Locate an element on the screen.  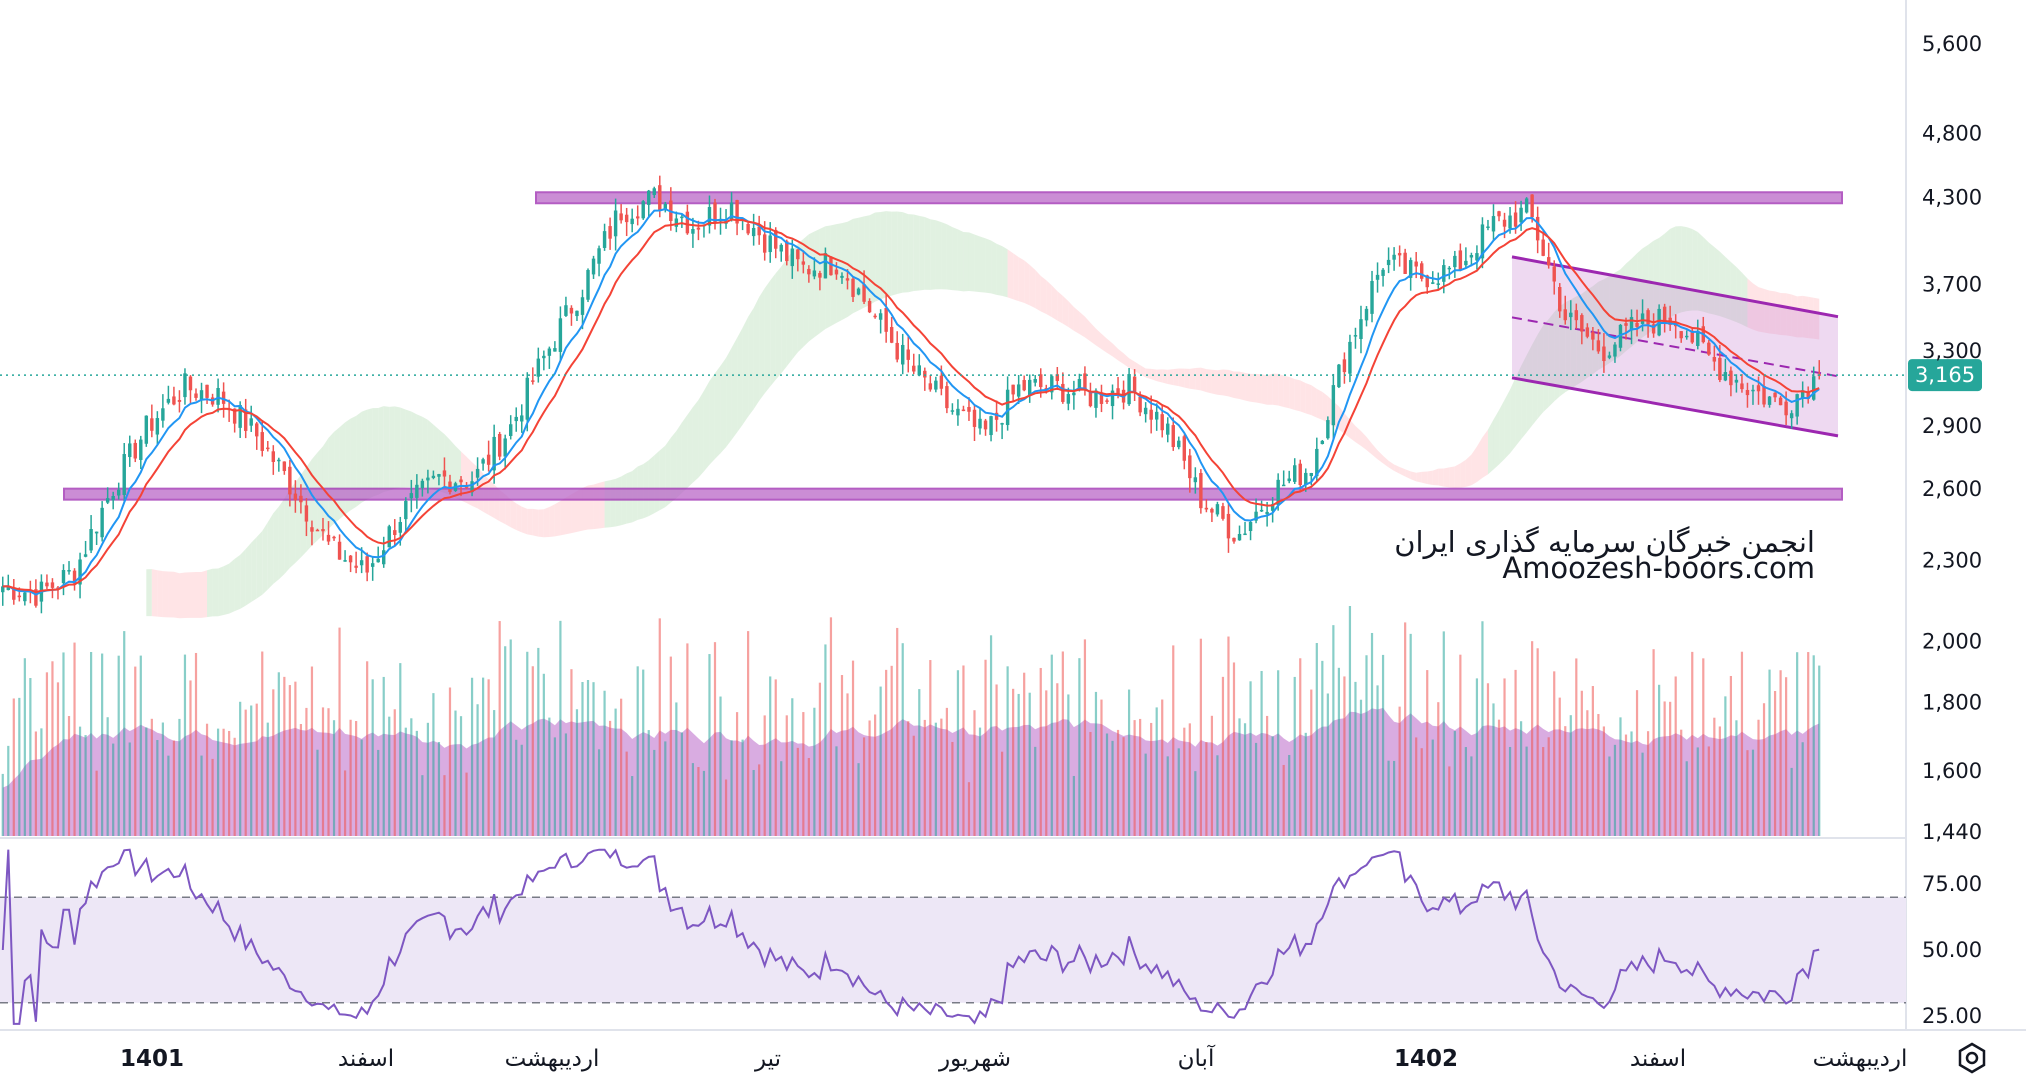
time-tick-label: 1401 is located at coordinates (152, 1059).